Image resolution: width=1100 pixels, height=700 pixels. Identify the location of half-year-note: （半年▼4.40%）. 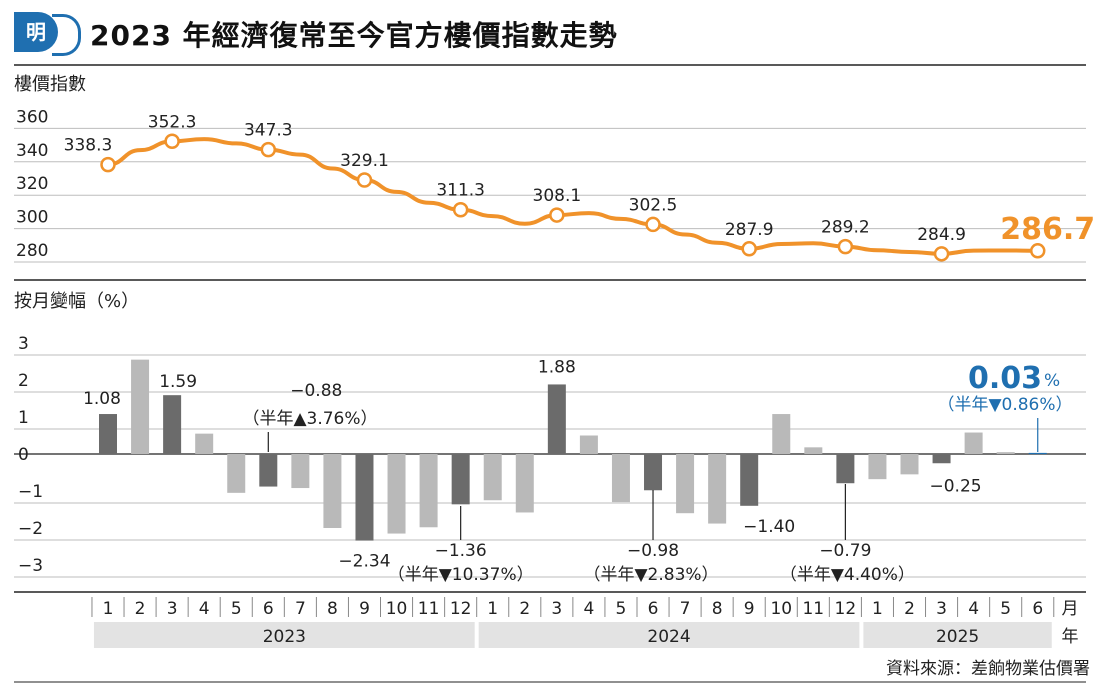
(847, 575).